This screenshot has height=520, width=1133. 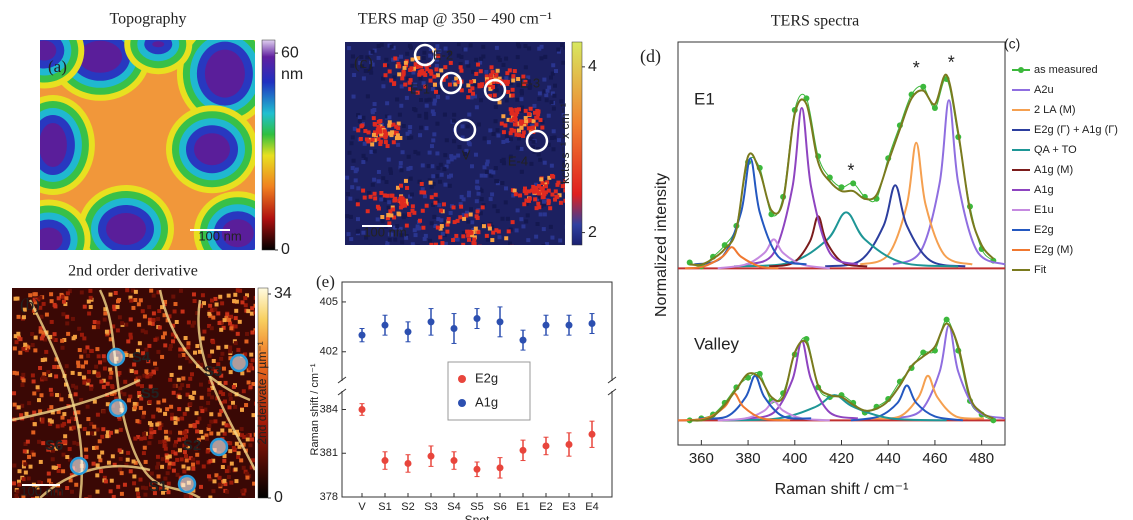 What do you see at coordinates (95, 481) in the screenshot?
I see `ridge` at bounding box center [95, 481].